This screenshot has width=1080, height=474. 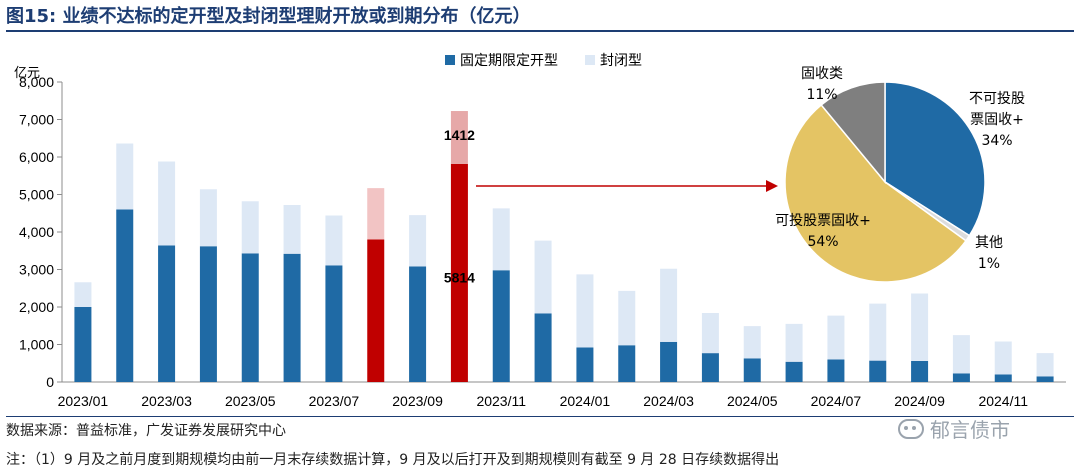 I want to click on y-unit-label: 亿元, so click(x=27, y=73).